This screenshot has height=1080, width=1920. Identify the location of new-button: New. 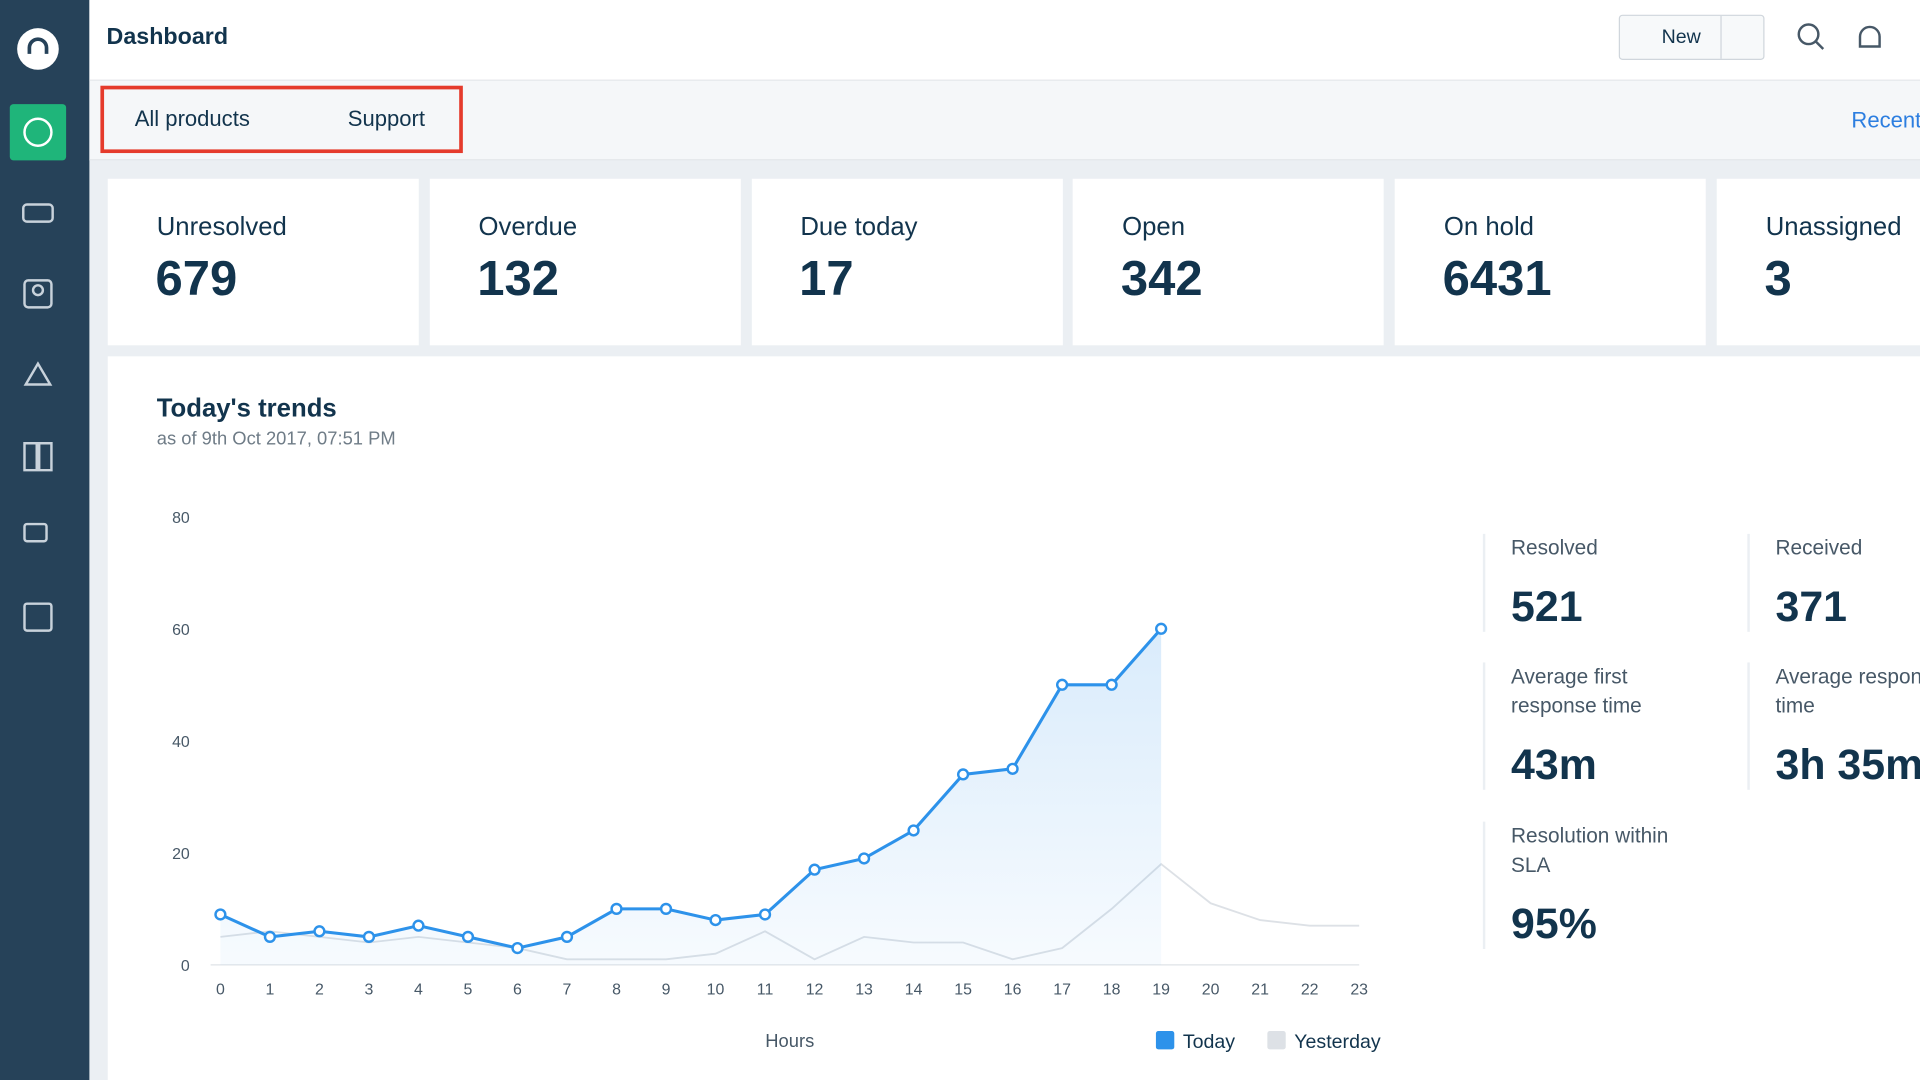
(1691, 37).